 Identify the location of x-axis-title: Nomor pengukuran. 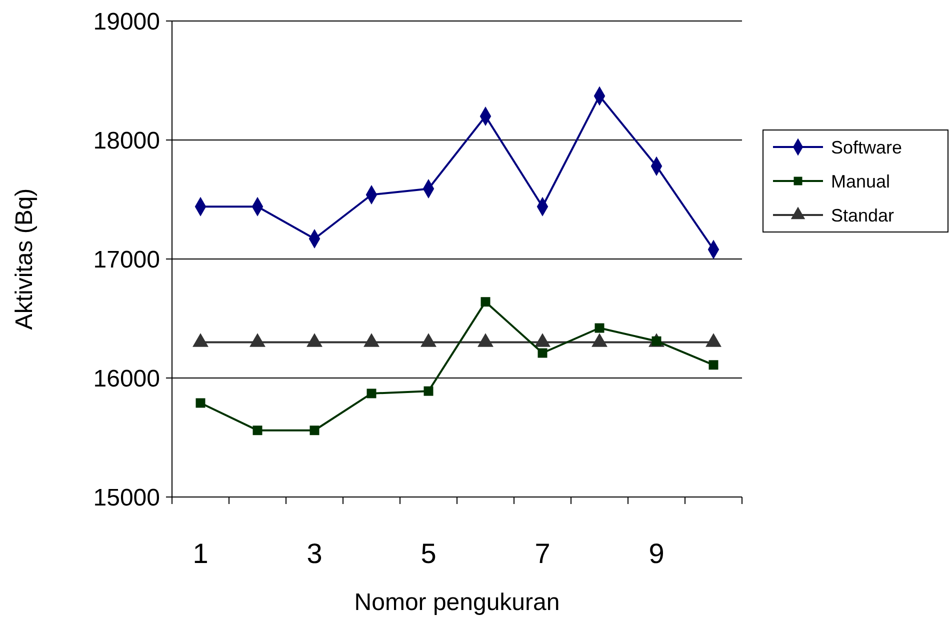
(457, 602).